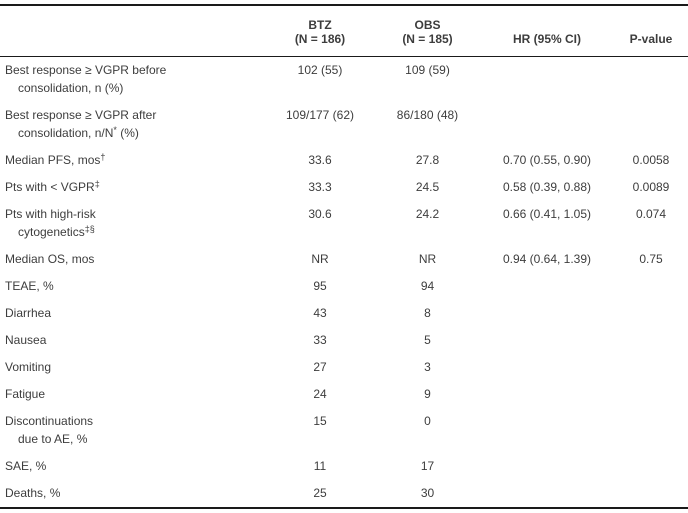  I want to click on table-row: SAE, % 11 17, so click(344, 466).